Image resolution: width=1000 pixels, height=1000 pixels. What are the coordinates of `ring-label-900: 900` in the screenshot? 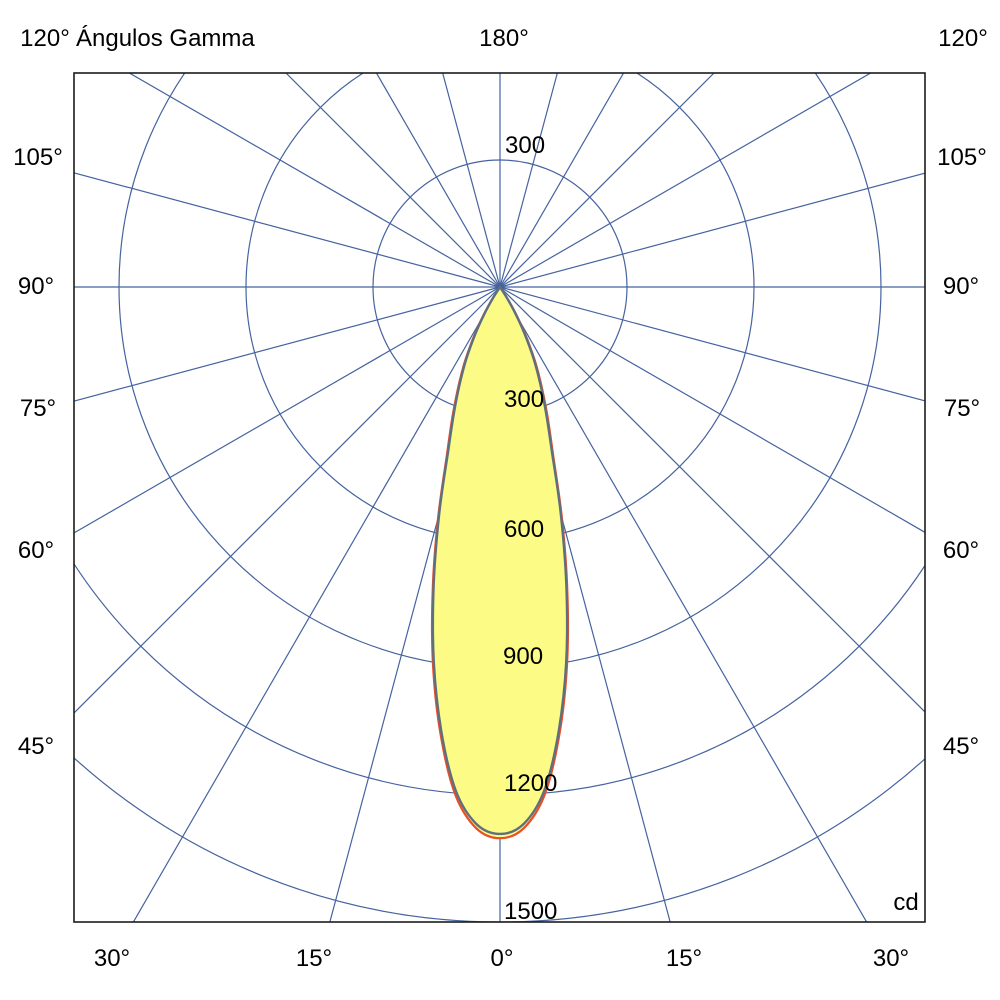 It's located at (523, 656).